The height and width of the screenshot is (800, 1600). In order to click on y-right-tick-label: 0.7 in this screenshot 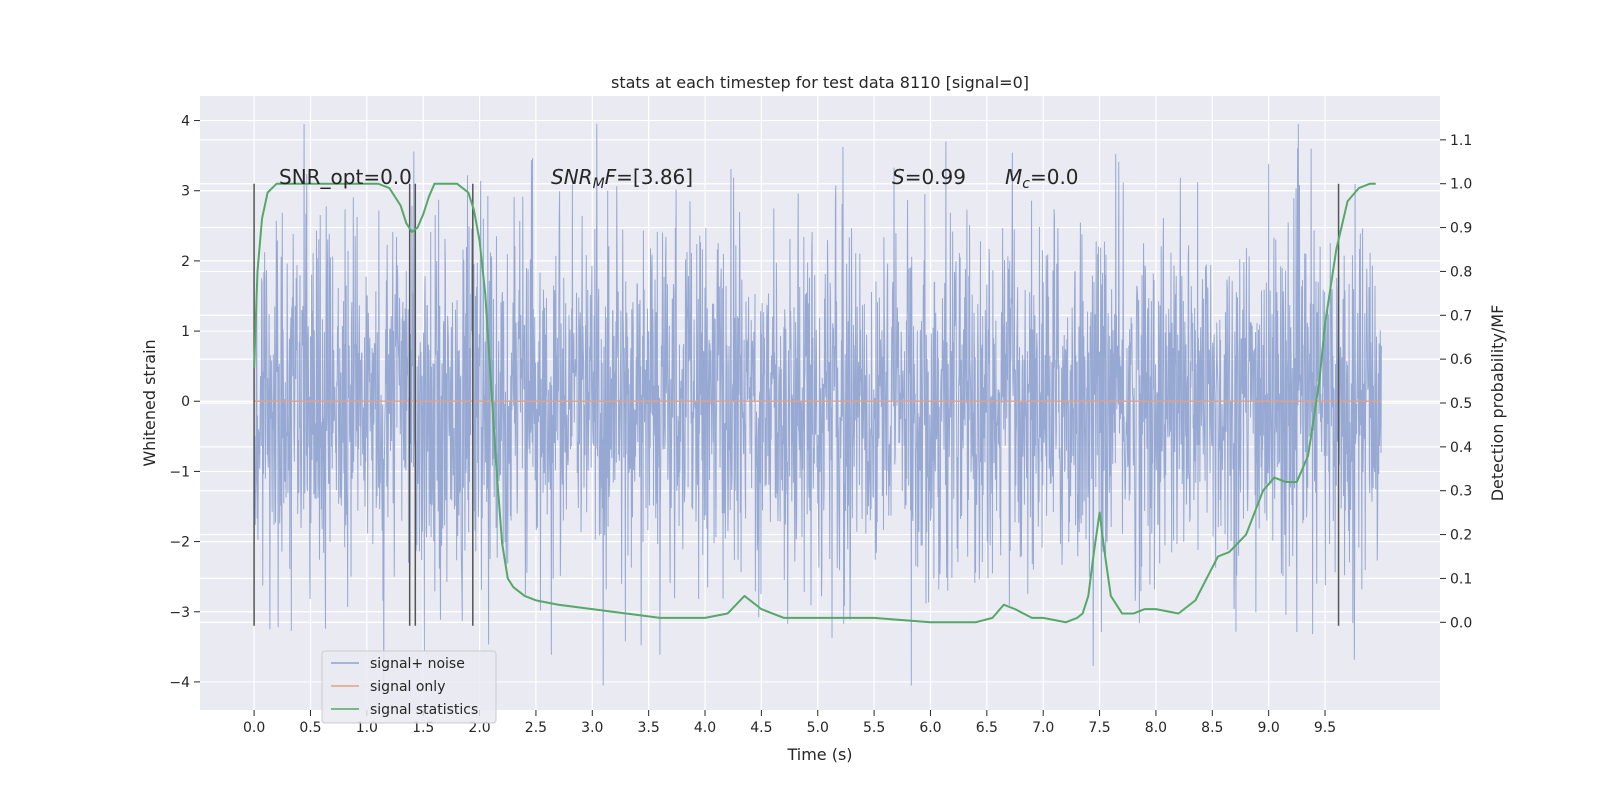, I will do `click(1461, 316)`.